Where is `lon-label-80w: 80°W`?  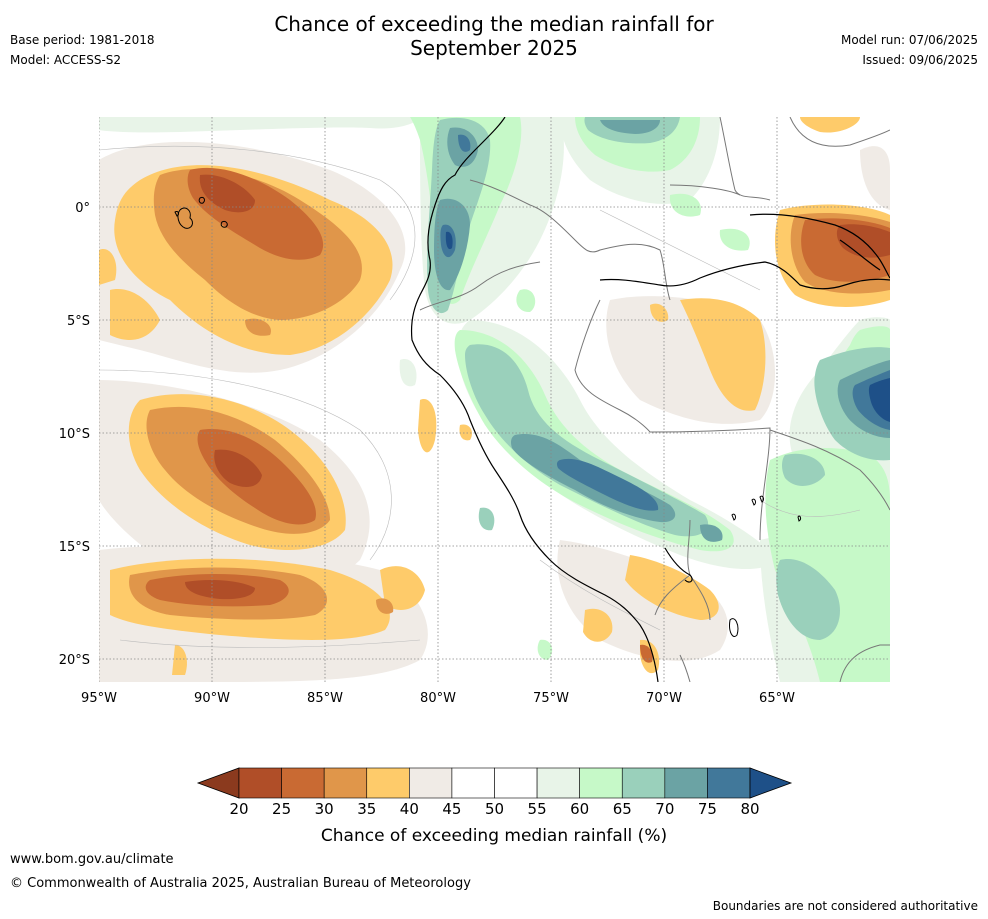 lon-label-80w: 80°W is located at coordinates (438, 698).